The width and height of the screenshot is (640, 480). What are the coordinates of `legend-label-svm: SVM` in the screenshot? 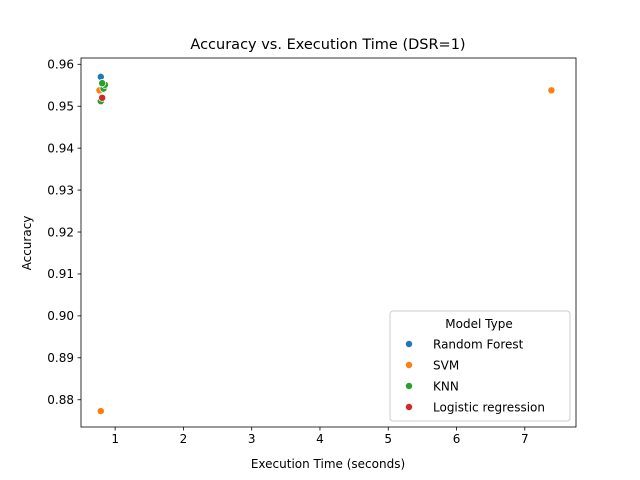 It's located at (446, 365).